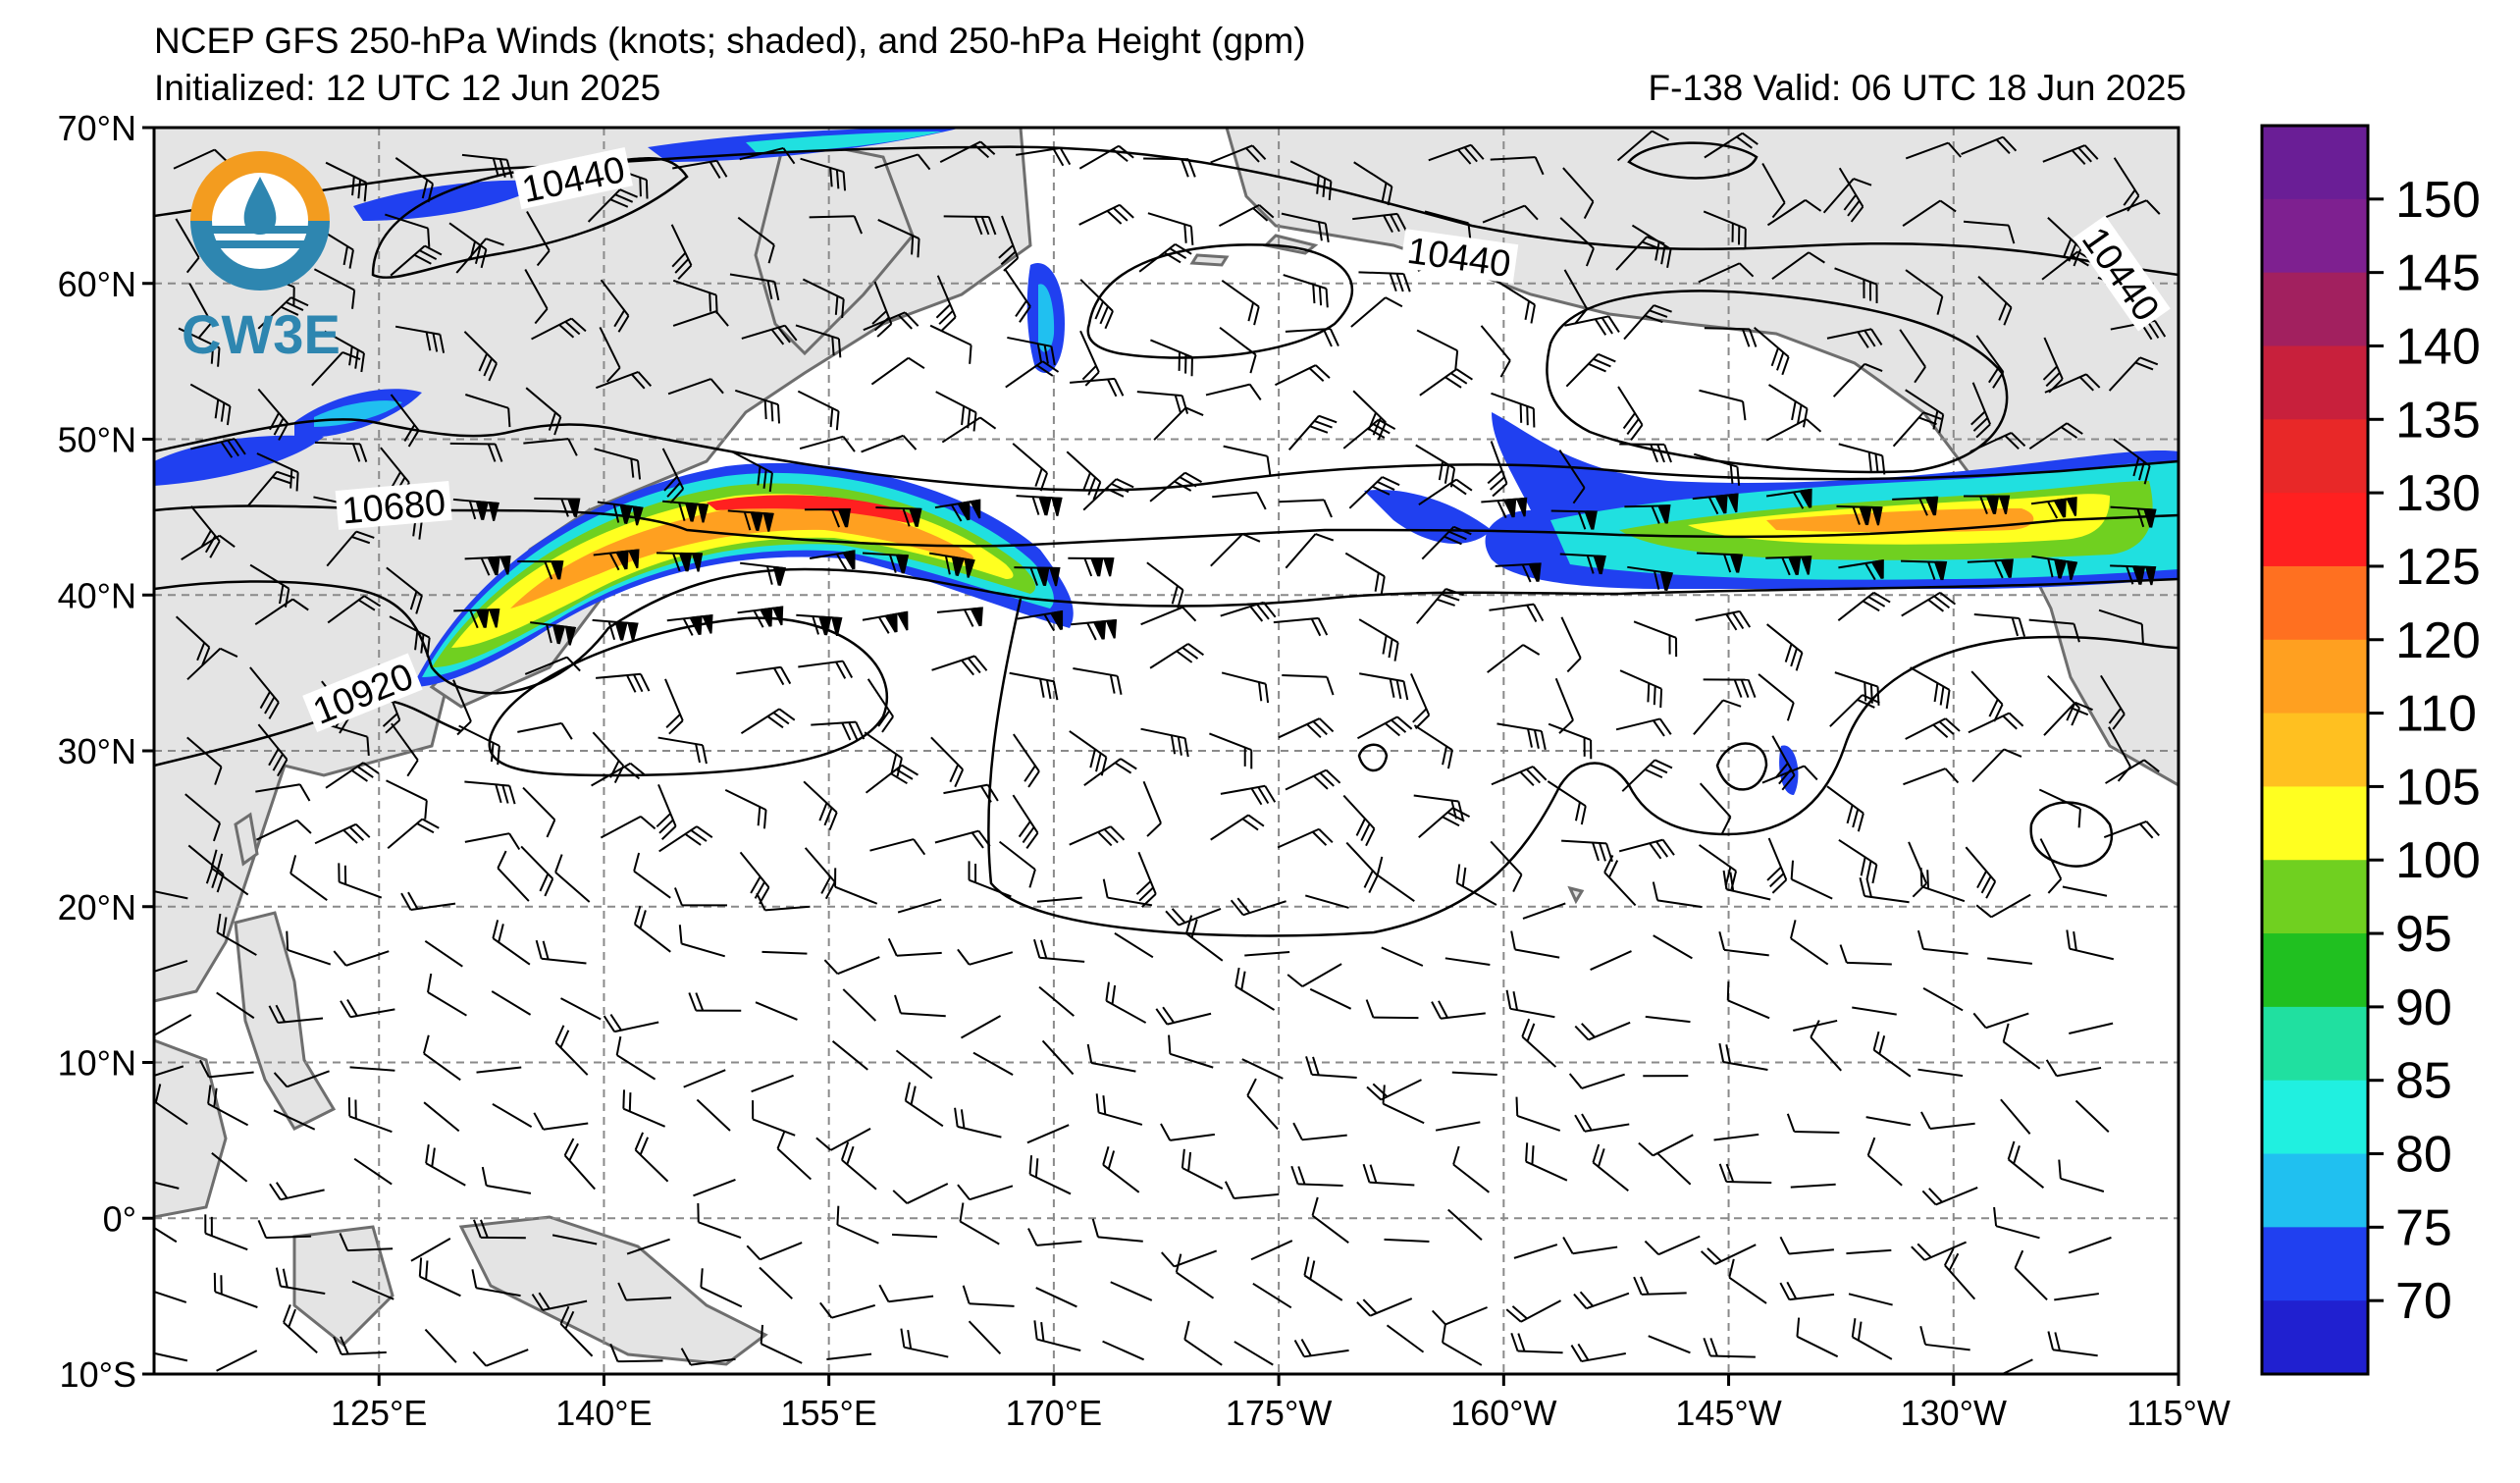 The height and width of the screenshot is (1483, 2520). Describe the element at coordinates (1279, 1413) in the screenshot. I see `lon-label: 175°W` at that location.